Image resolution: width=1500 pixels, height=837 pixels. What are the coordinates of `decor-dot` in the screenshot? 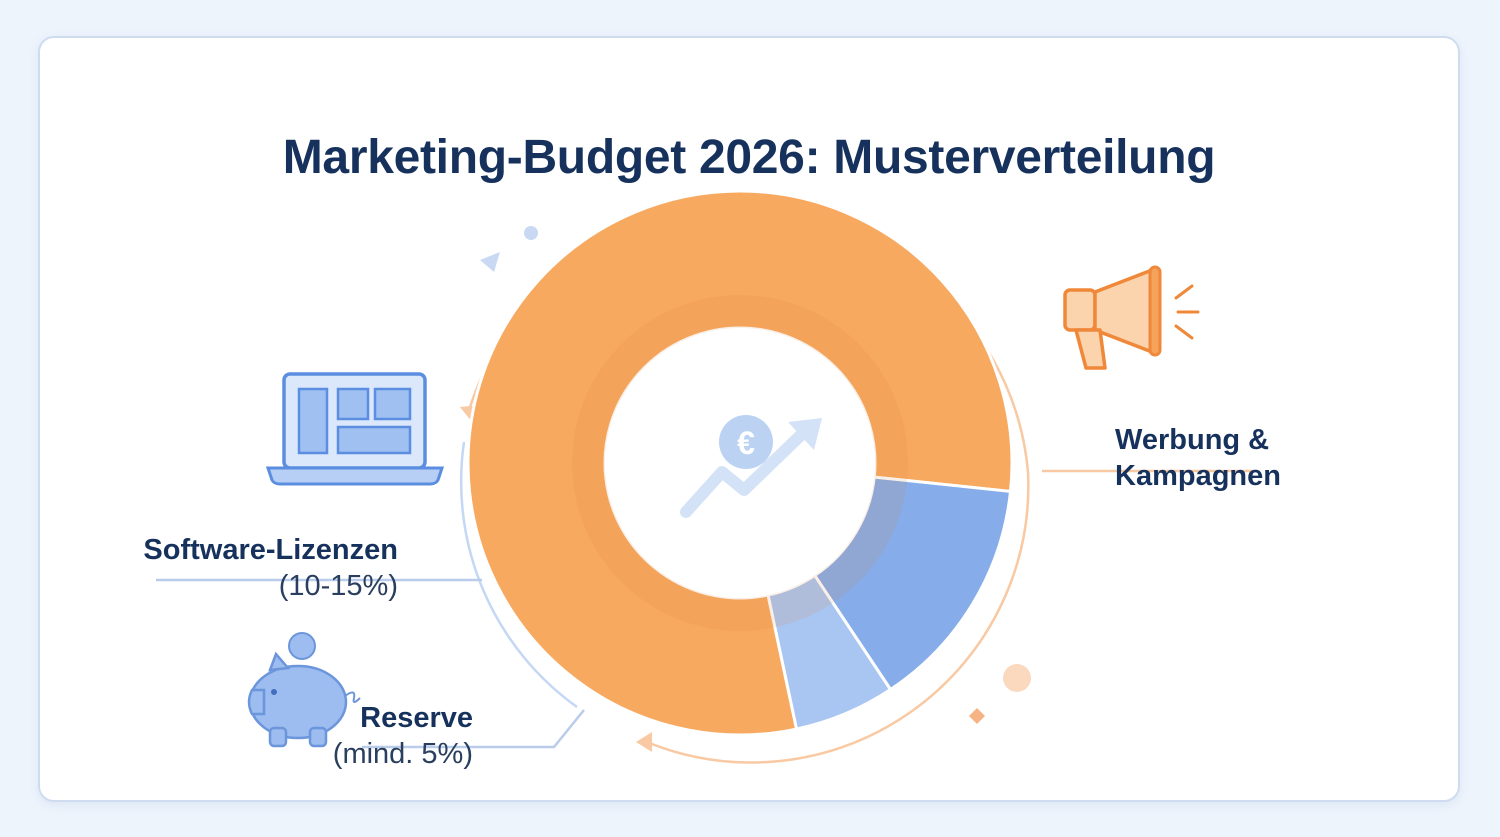 It's located at (531, 233).